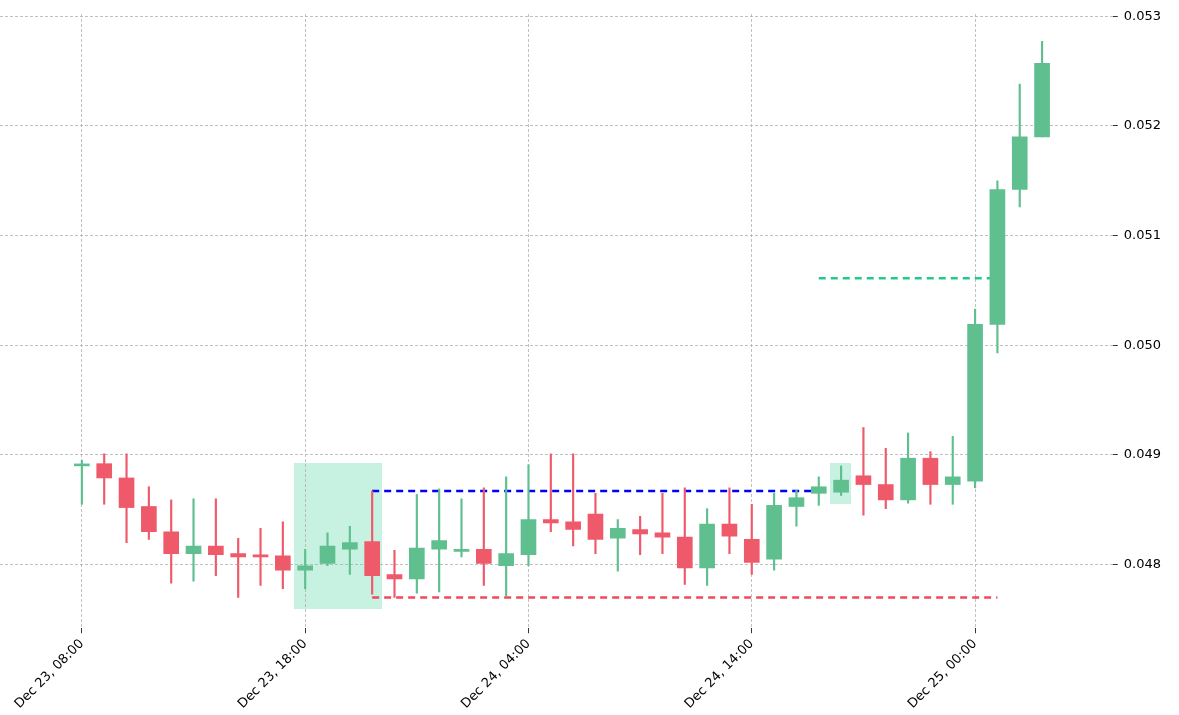  Describe the element at coordinates (1142, 15) in the screenshot. I see `y-tick-label: 0.053` at that location.